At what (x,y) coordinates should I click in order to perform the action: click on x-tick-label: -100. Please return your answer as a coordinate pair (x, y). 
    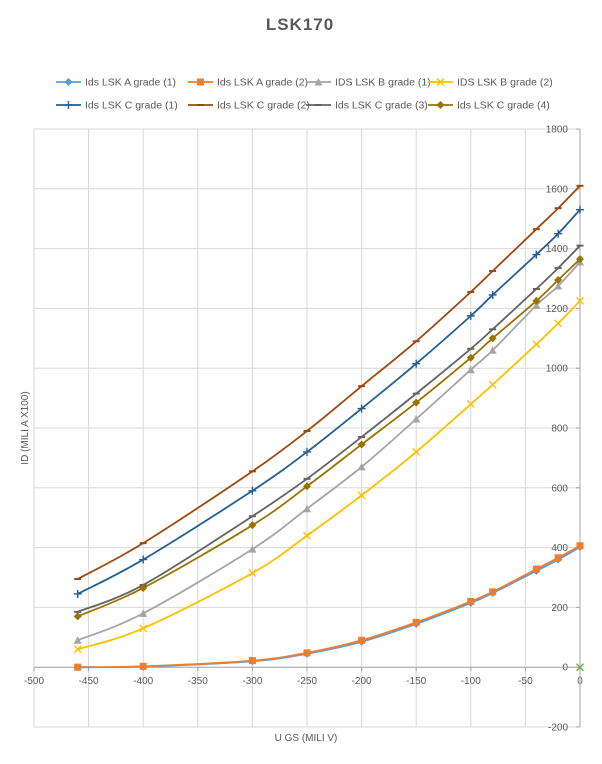
    Looking at the image, I should click on (471, 681).